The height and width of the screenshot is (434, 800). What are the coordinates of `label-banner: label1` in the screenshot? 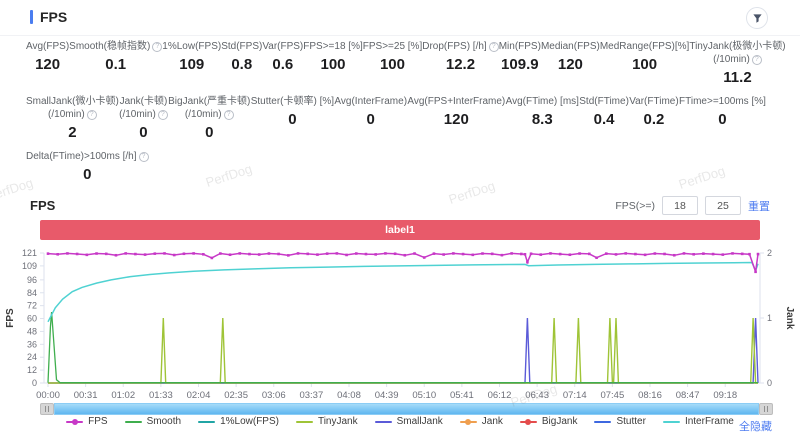 It's located at (400, 230).